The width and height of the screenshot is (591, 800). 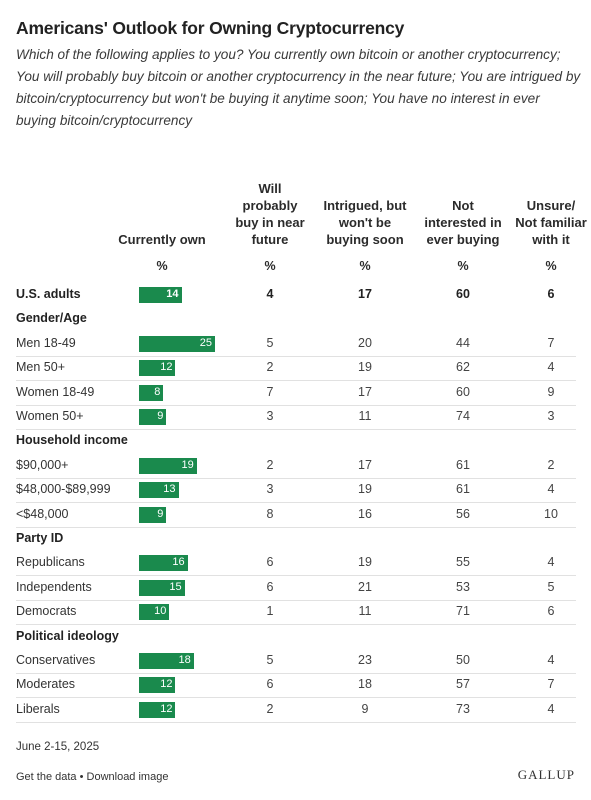 I want to click on gallup-logo: GALLUP, so click(x=546, y=774).